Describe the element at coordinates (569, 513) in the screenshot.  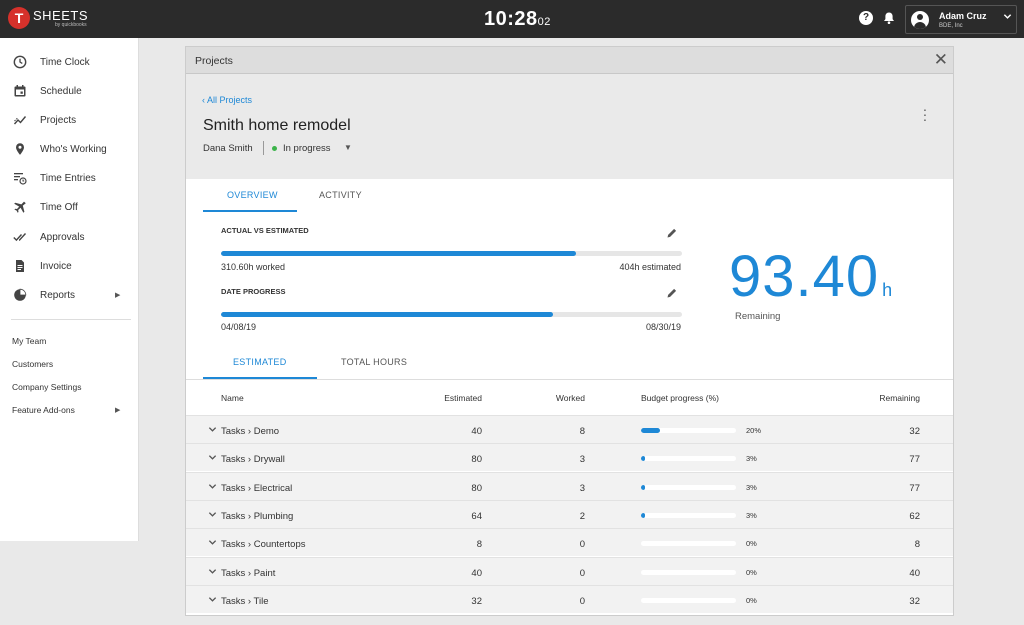
I see `table-row: Tasks › Plumbing 64 2 3% 62` at that location.